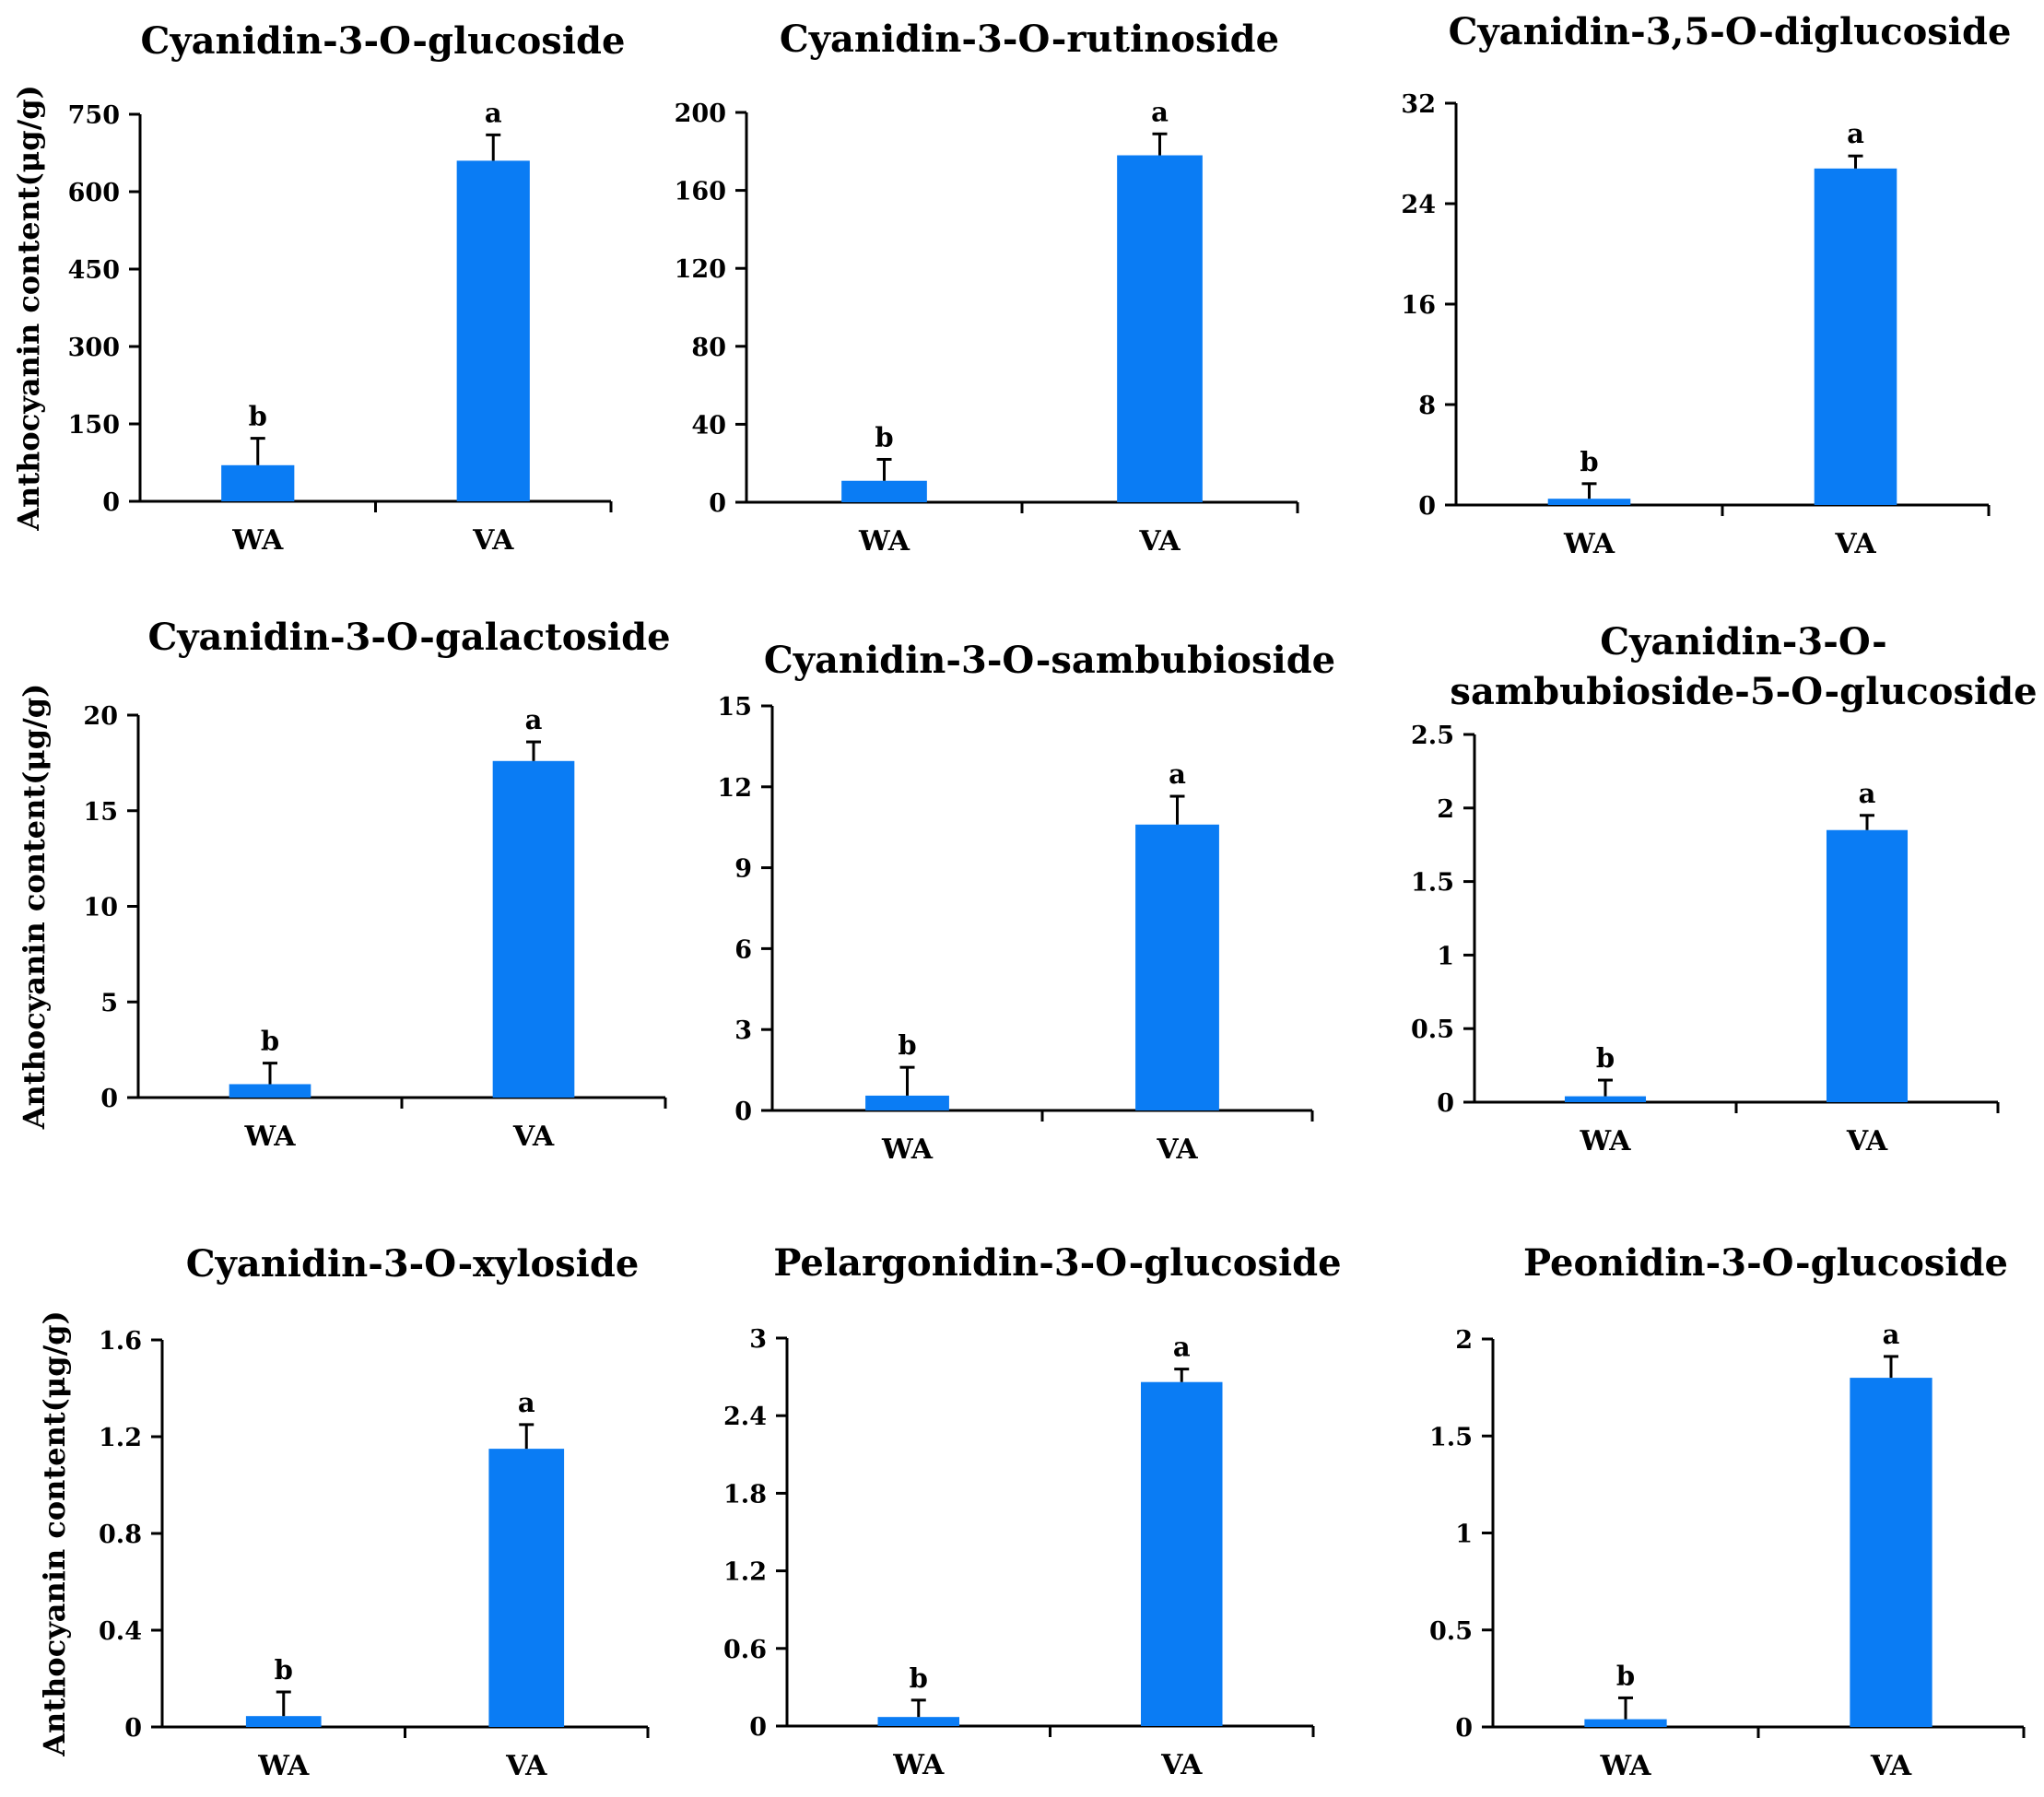 The width and height of the screenshot is (2044, 1797). Describe the element at coordinates (120, 1632) in the screenshot. I see `y-tick-label: 0.4` at that location.